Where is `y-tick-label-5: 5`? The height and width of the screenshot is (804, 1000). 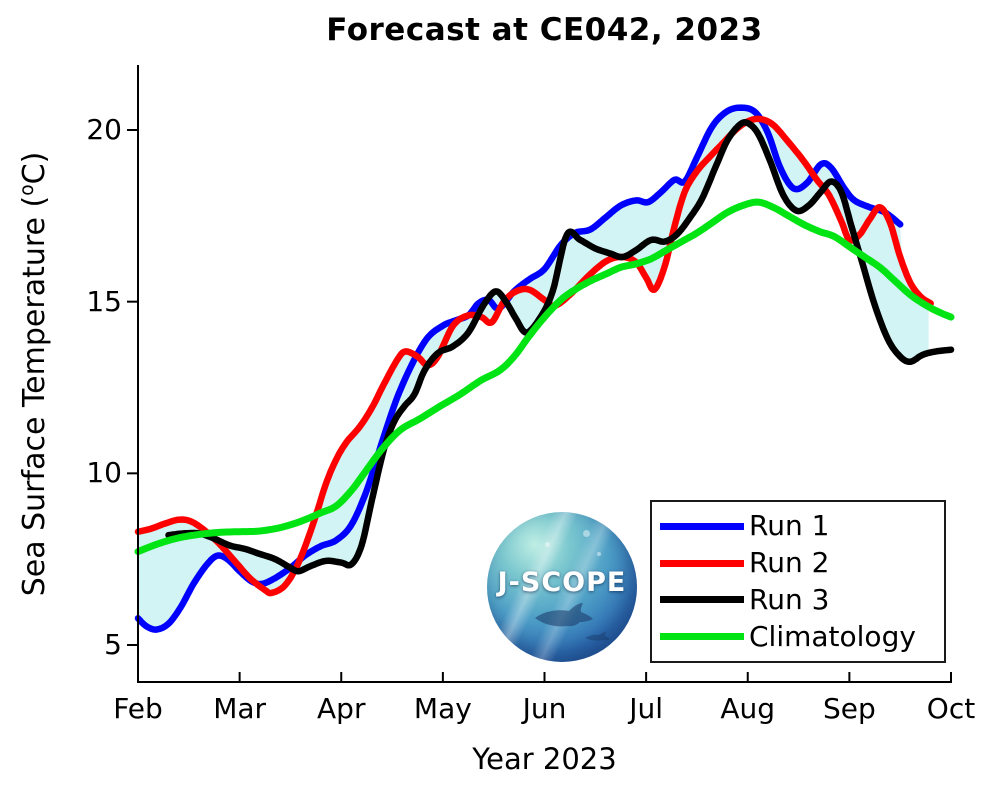
y-tick-label-5: 5 is located at coordinates (113, 644).